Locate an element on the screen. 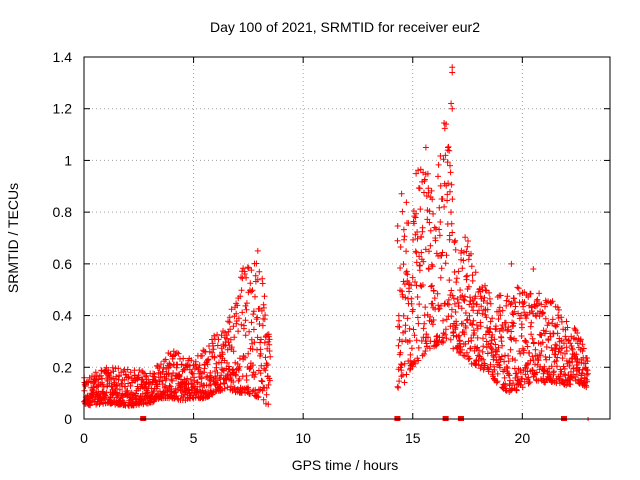  x-axis-label: GPS time / hours is located at coordinates (345, 465).